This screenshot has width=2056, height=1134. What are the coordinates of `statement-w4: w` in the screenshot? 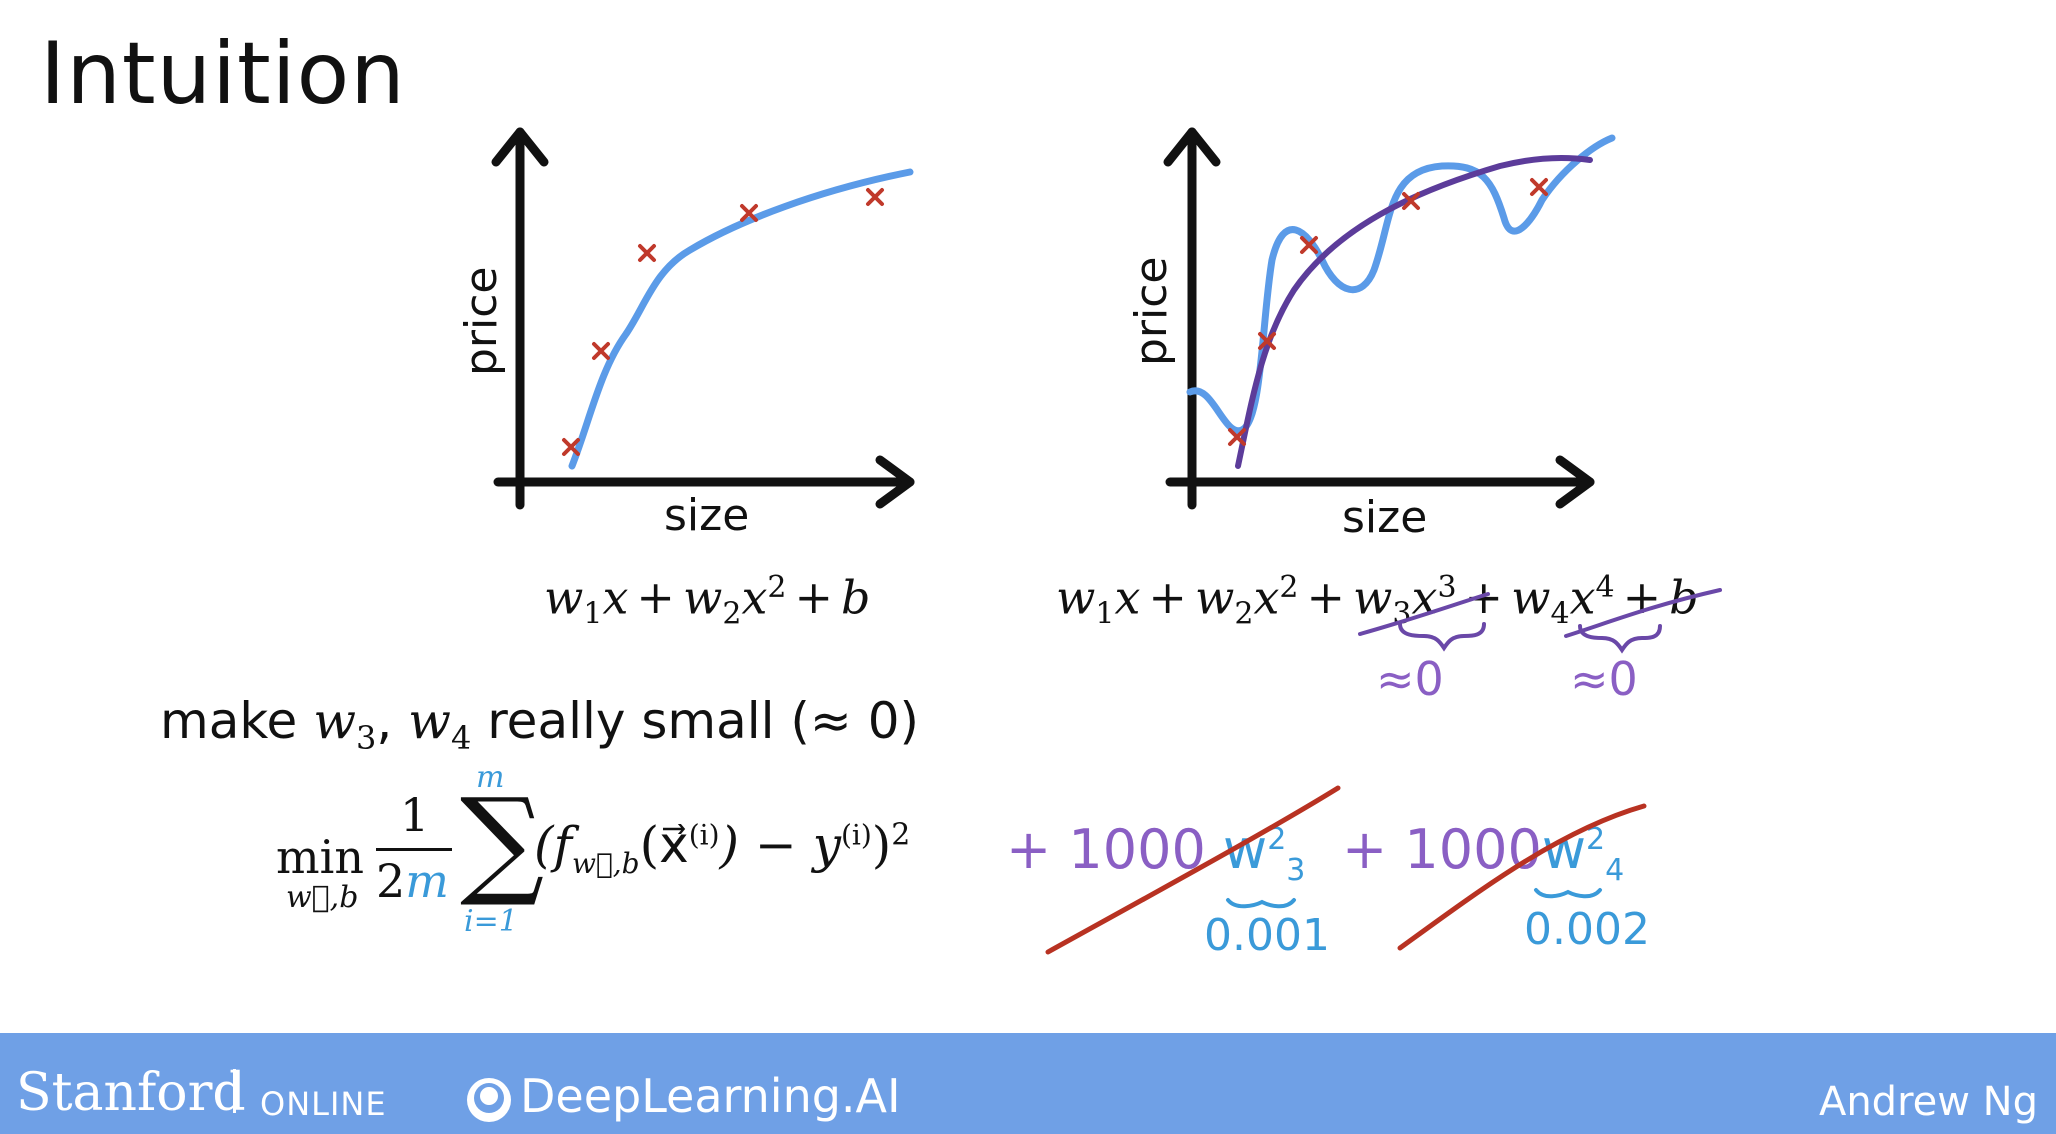 It's located at (429, 721).